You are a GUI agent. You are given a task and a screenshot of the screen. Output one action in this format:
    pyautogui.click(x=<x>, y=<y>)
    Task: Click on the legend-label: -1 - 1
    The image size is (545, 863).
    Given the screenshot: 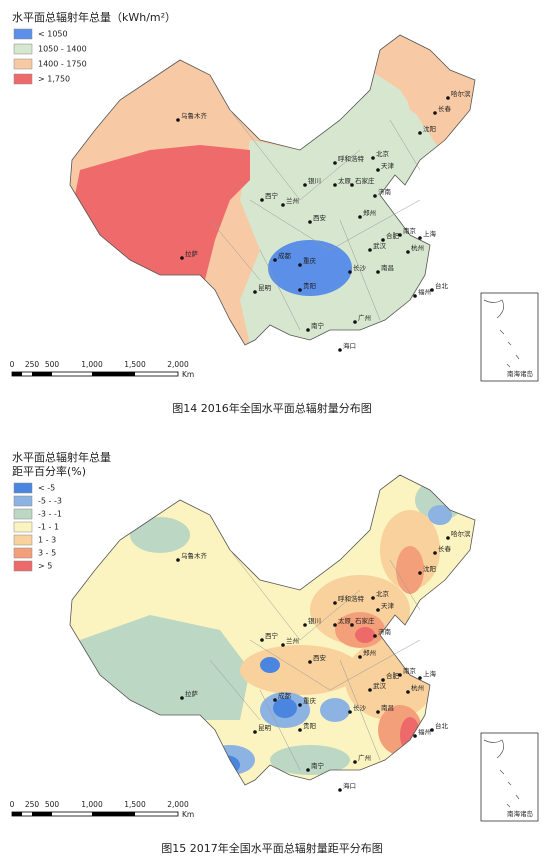 What is the action you would take?
    pyautogui.click(x=48, y=527)
    